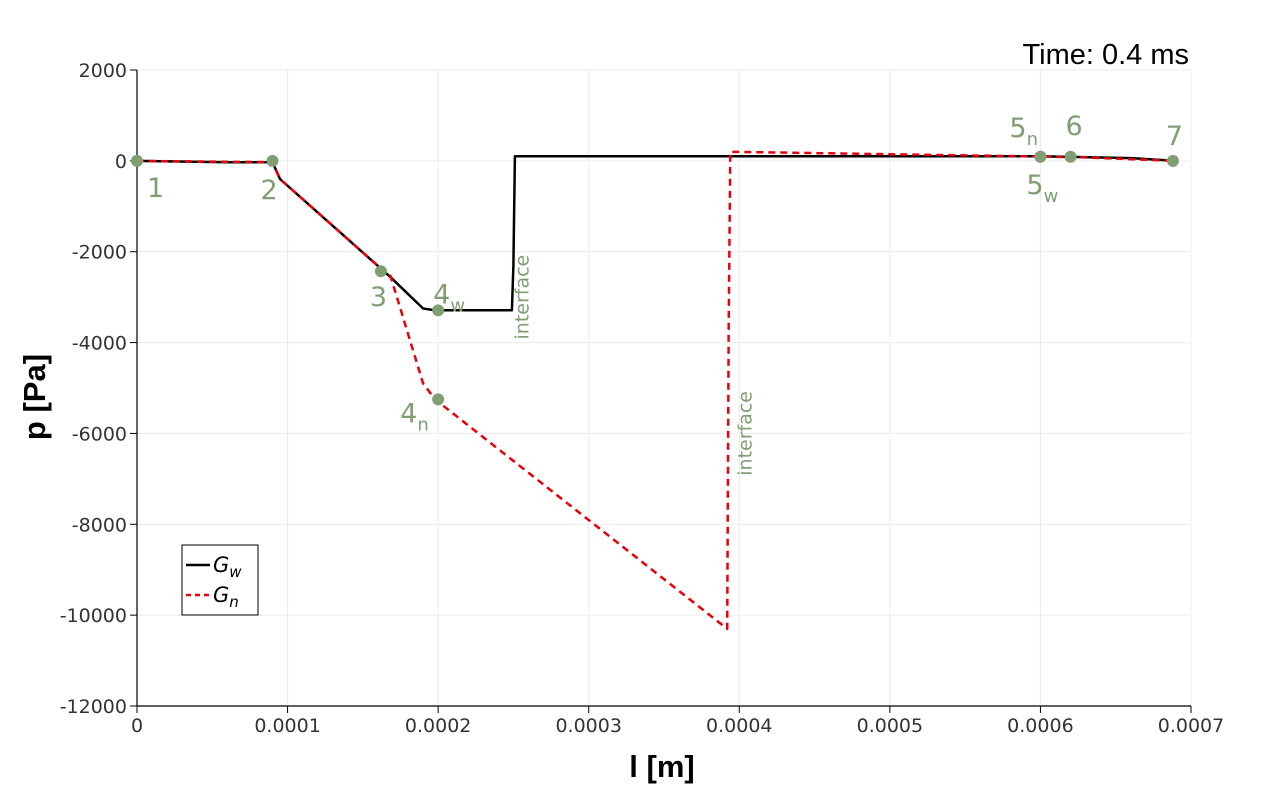 Image resolution: width=1283 pixels, height=794 pixels. I want to click on point-label: 5w, so click(1042, 188).